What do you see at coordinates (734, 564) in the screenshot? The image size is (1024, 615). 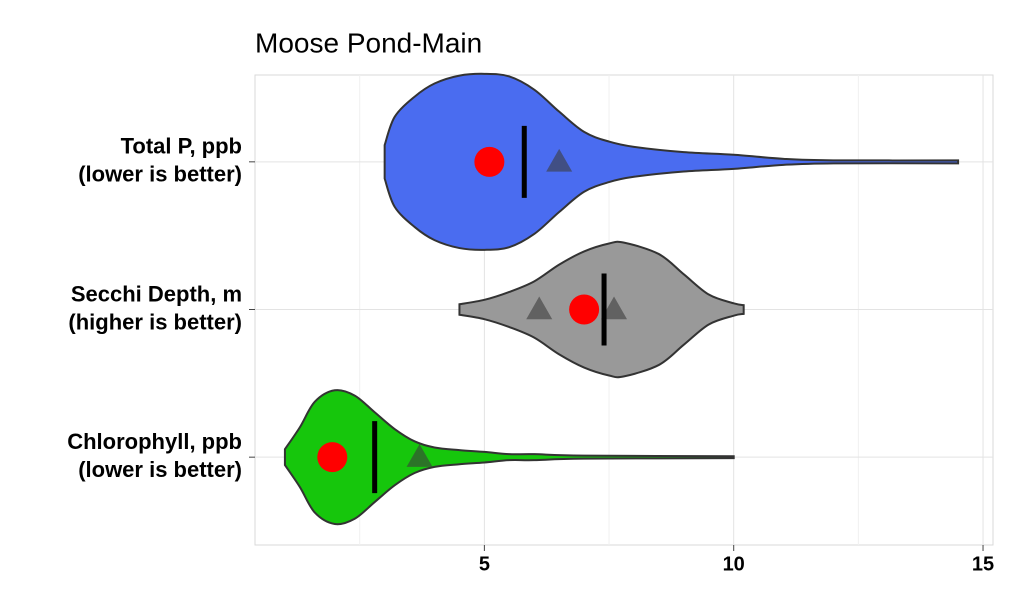 I see `x-tick-label: 10` at bounding box center [734, 564].